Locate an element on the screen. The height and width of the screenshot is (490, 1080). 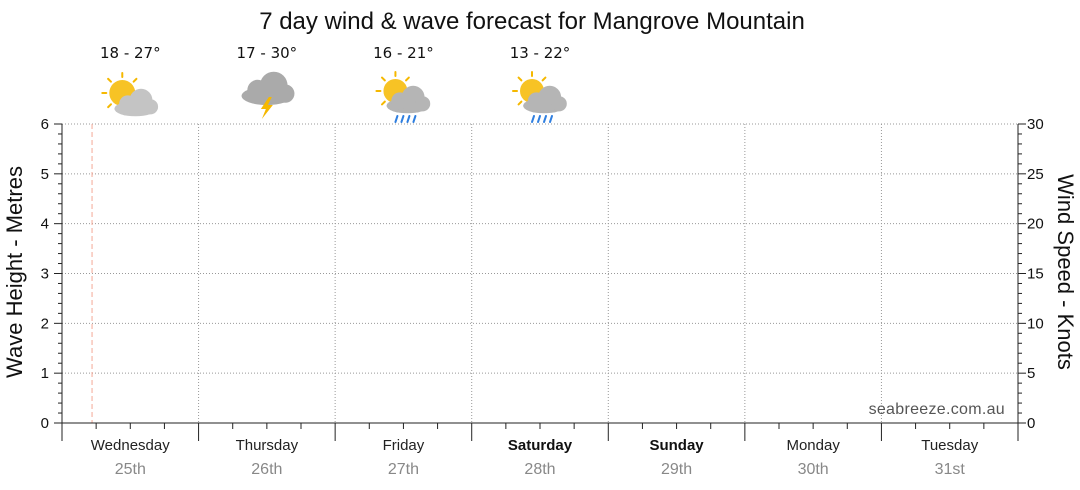
y-left-tick-label: 0 is located at coordinates (45, 423).